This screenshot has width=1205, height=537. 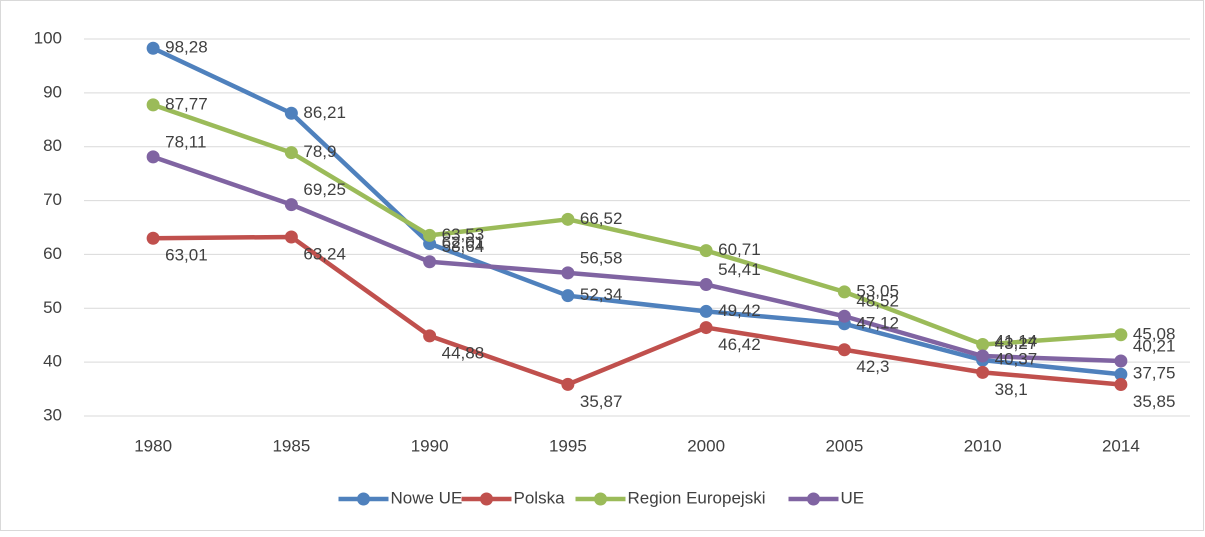 I want to click on data-label: 58,64, so click(x=463, y=246).